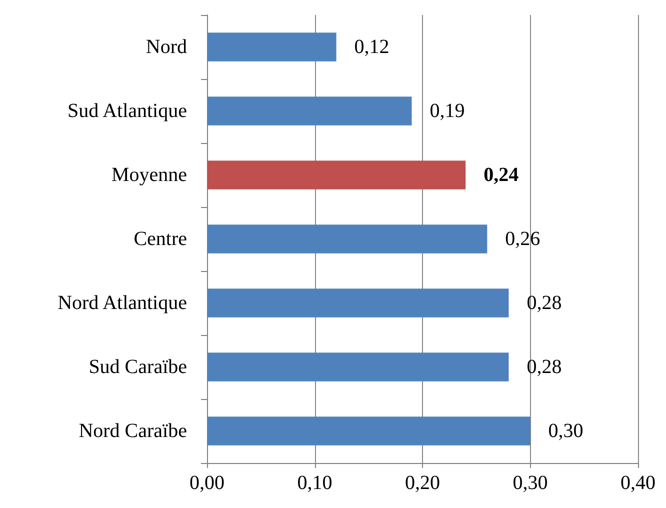 The width and height of the screenshot is (666, 508). Describe the element at coordinates (161, 239) in the screenshot. I see `y-tick-label: Centre` at that location.